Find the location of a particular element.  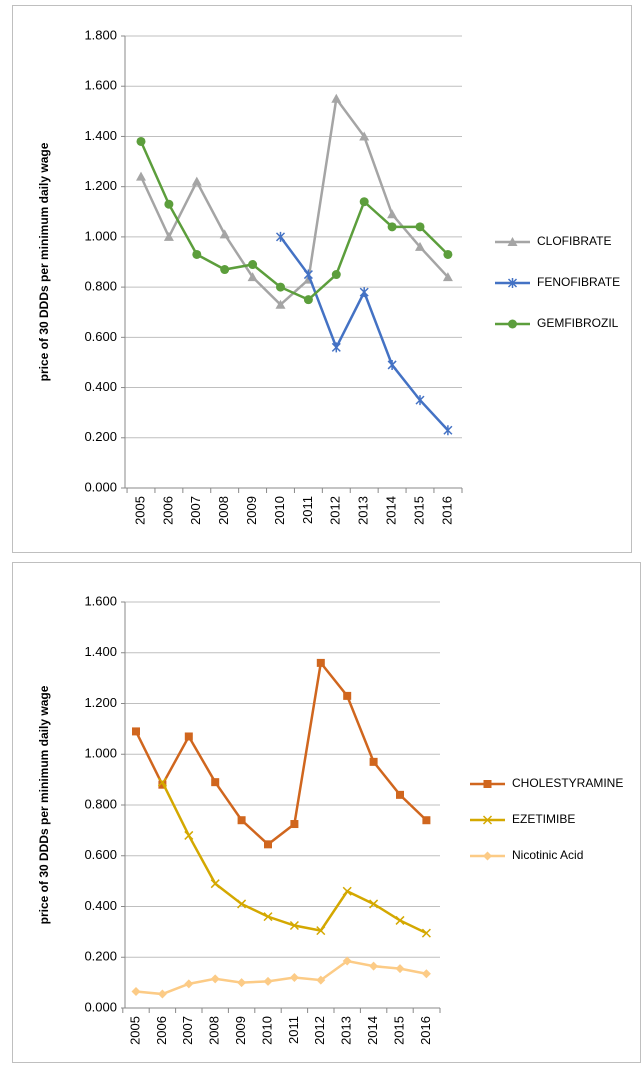

legend-label: Nicotinic Acid is located at coordinates (547, 855).